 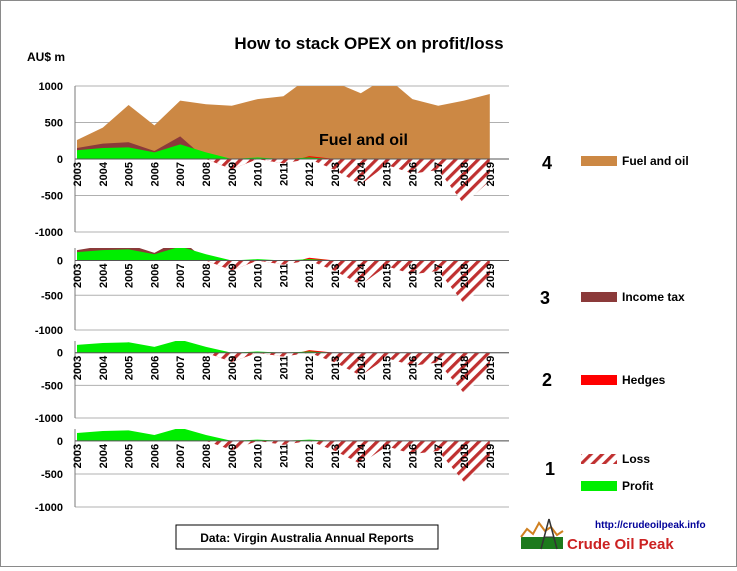 I want to click on legend-item-fuel: Fuel and oil, so click(x=635, y=161).